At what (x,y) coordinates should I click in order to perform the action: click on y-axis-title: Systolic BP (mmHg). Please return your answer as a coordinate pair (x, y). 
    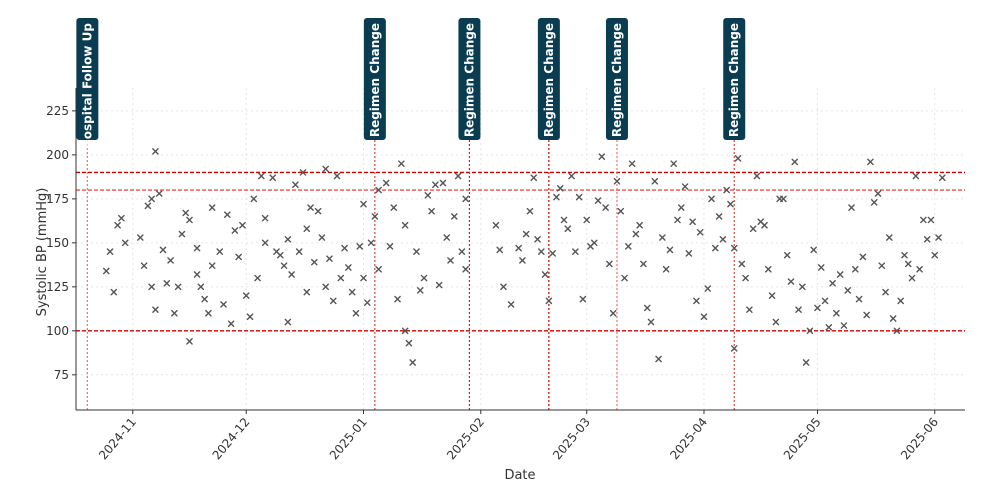
    Looking at the image, I should click on (42, 252).